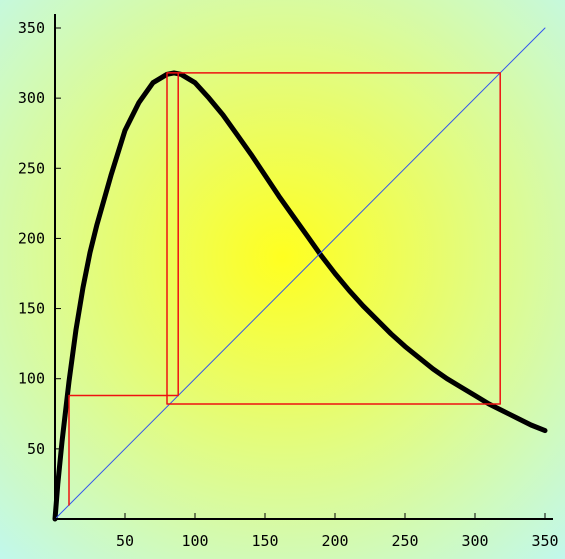 The height and width of the screenshot is (559, 565). I want to click on y-tick-label: 100, so click(31, 379).